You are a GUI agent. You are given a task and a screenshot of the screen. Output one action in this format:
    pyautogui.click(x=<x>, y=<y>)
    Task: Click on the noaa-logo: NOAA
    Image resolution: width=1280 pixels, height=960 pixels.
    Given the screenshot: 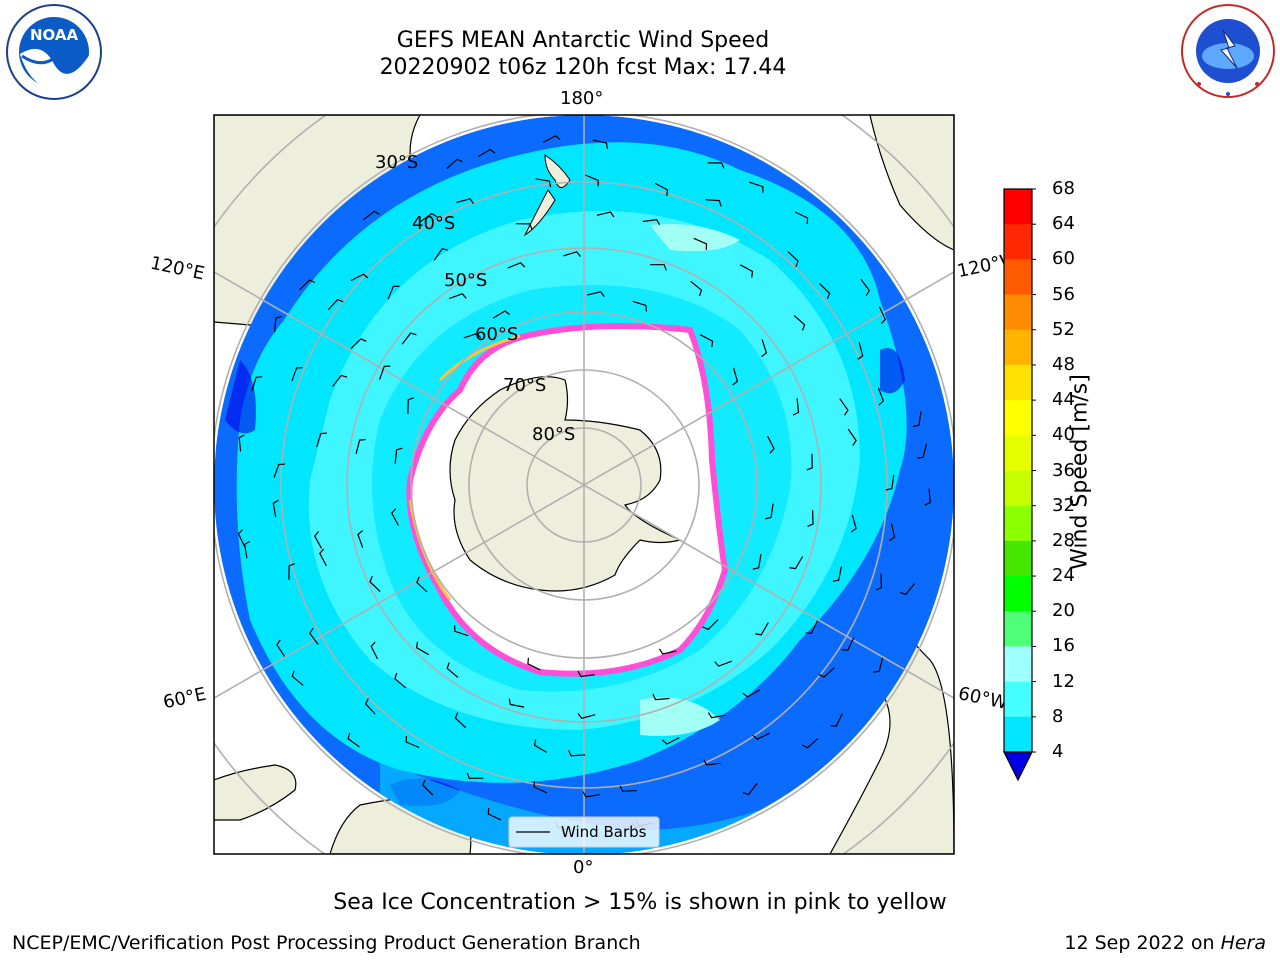 What is the action you would take?
    pyautogui.click(x=54, y=52)
    